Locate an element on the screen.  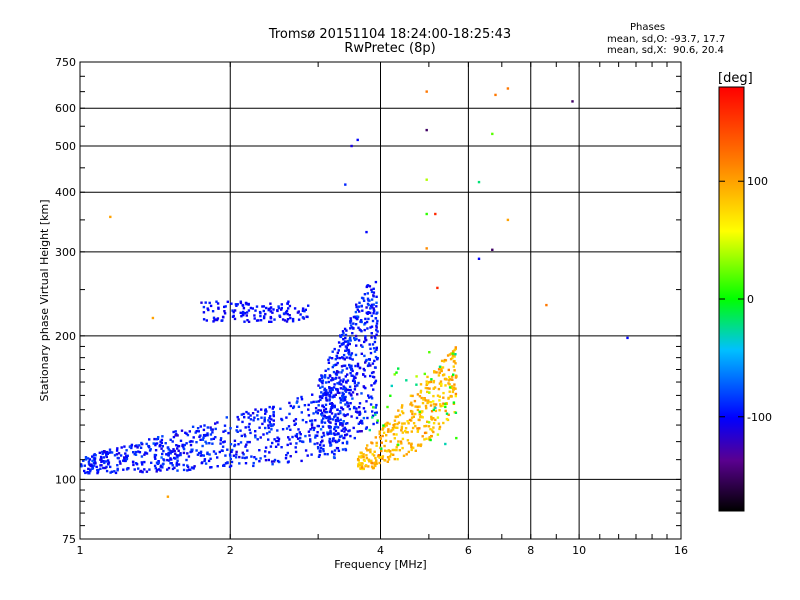
y-tick-label: 100 is located at coordinates (65, 479).